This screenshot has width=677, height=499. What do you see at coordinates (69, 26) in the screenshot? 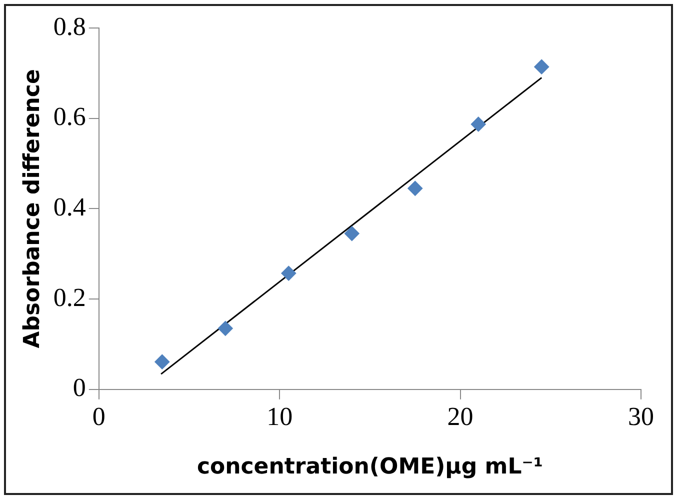
I see `y-tick-label: 0.8` at bounding box center [69, 26].